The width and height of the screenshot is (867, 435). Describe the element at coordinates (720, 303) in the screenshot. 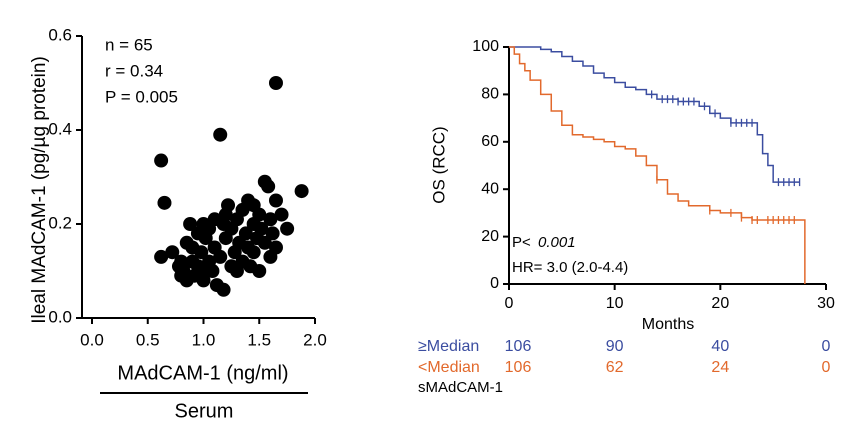

I see `x-tick-label: 20` at that location.